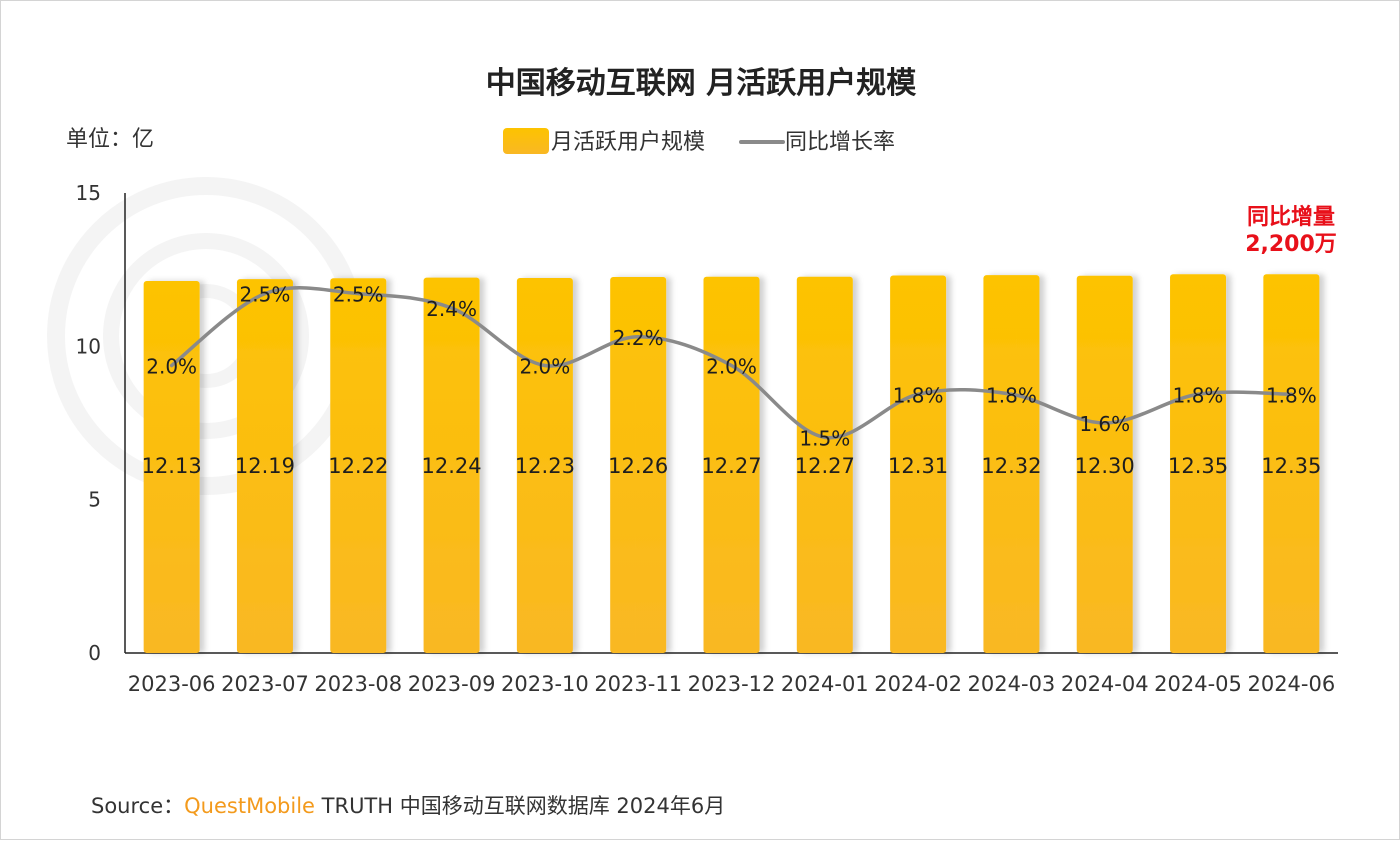 The height and width of the screenshot is (841, 1400). What do you see at coordinates (824, 438) in the screenshot?
I see `growth-rate-label: 1.5%` at bounding box center [824, 438].